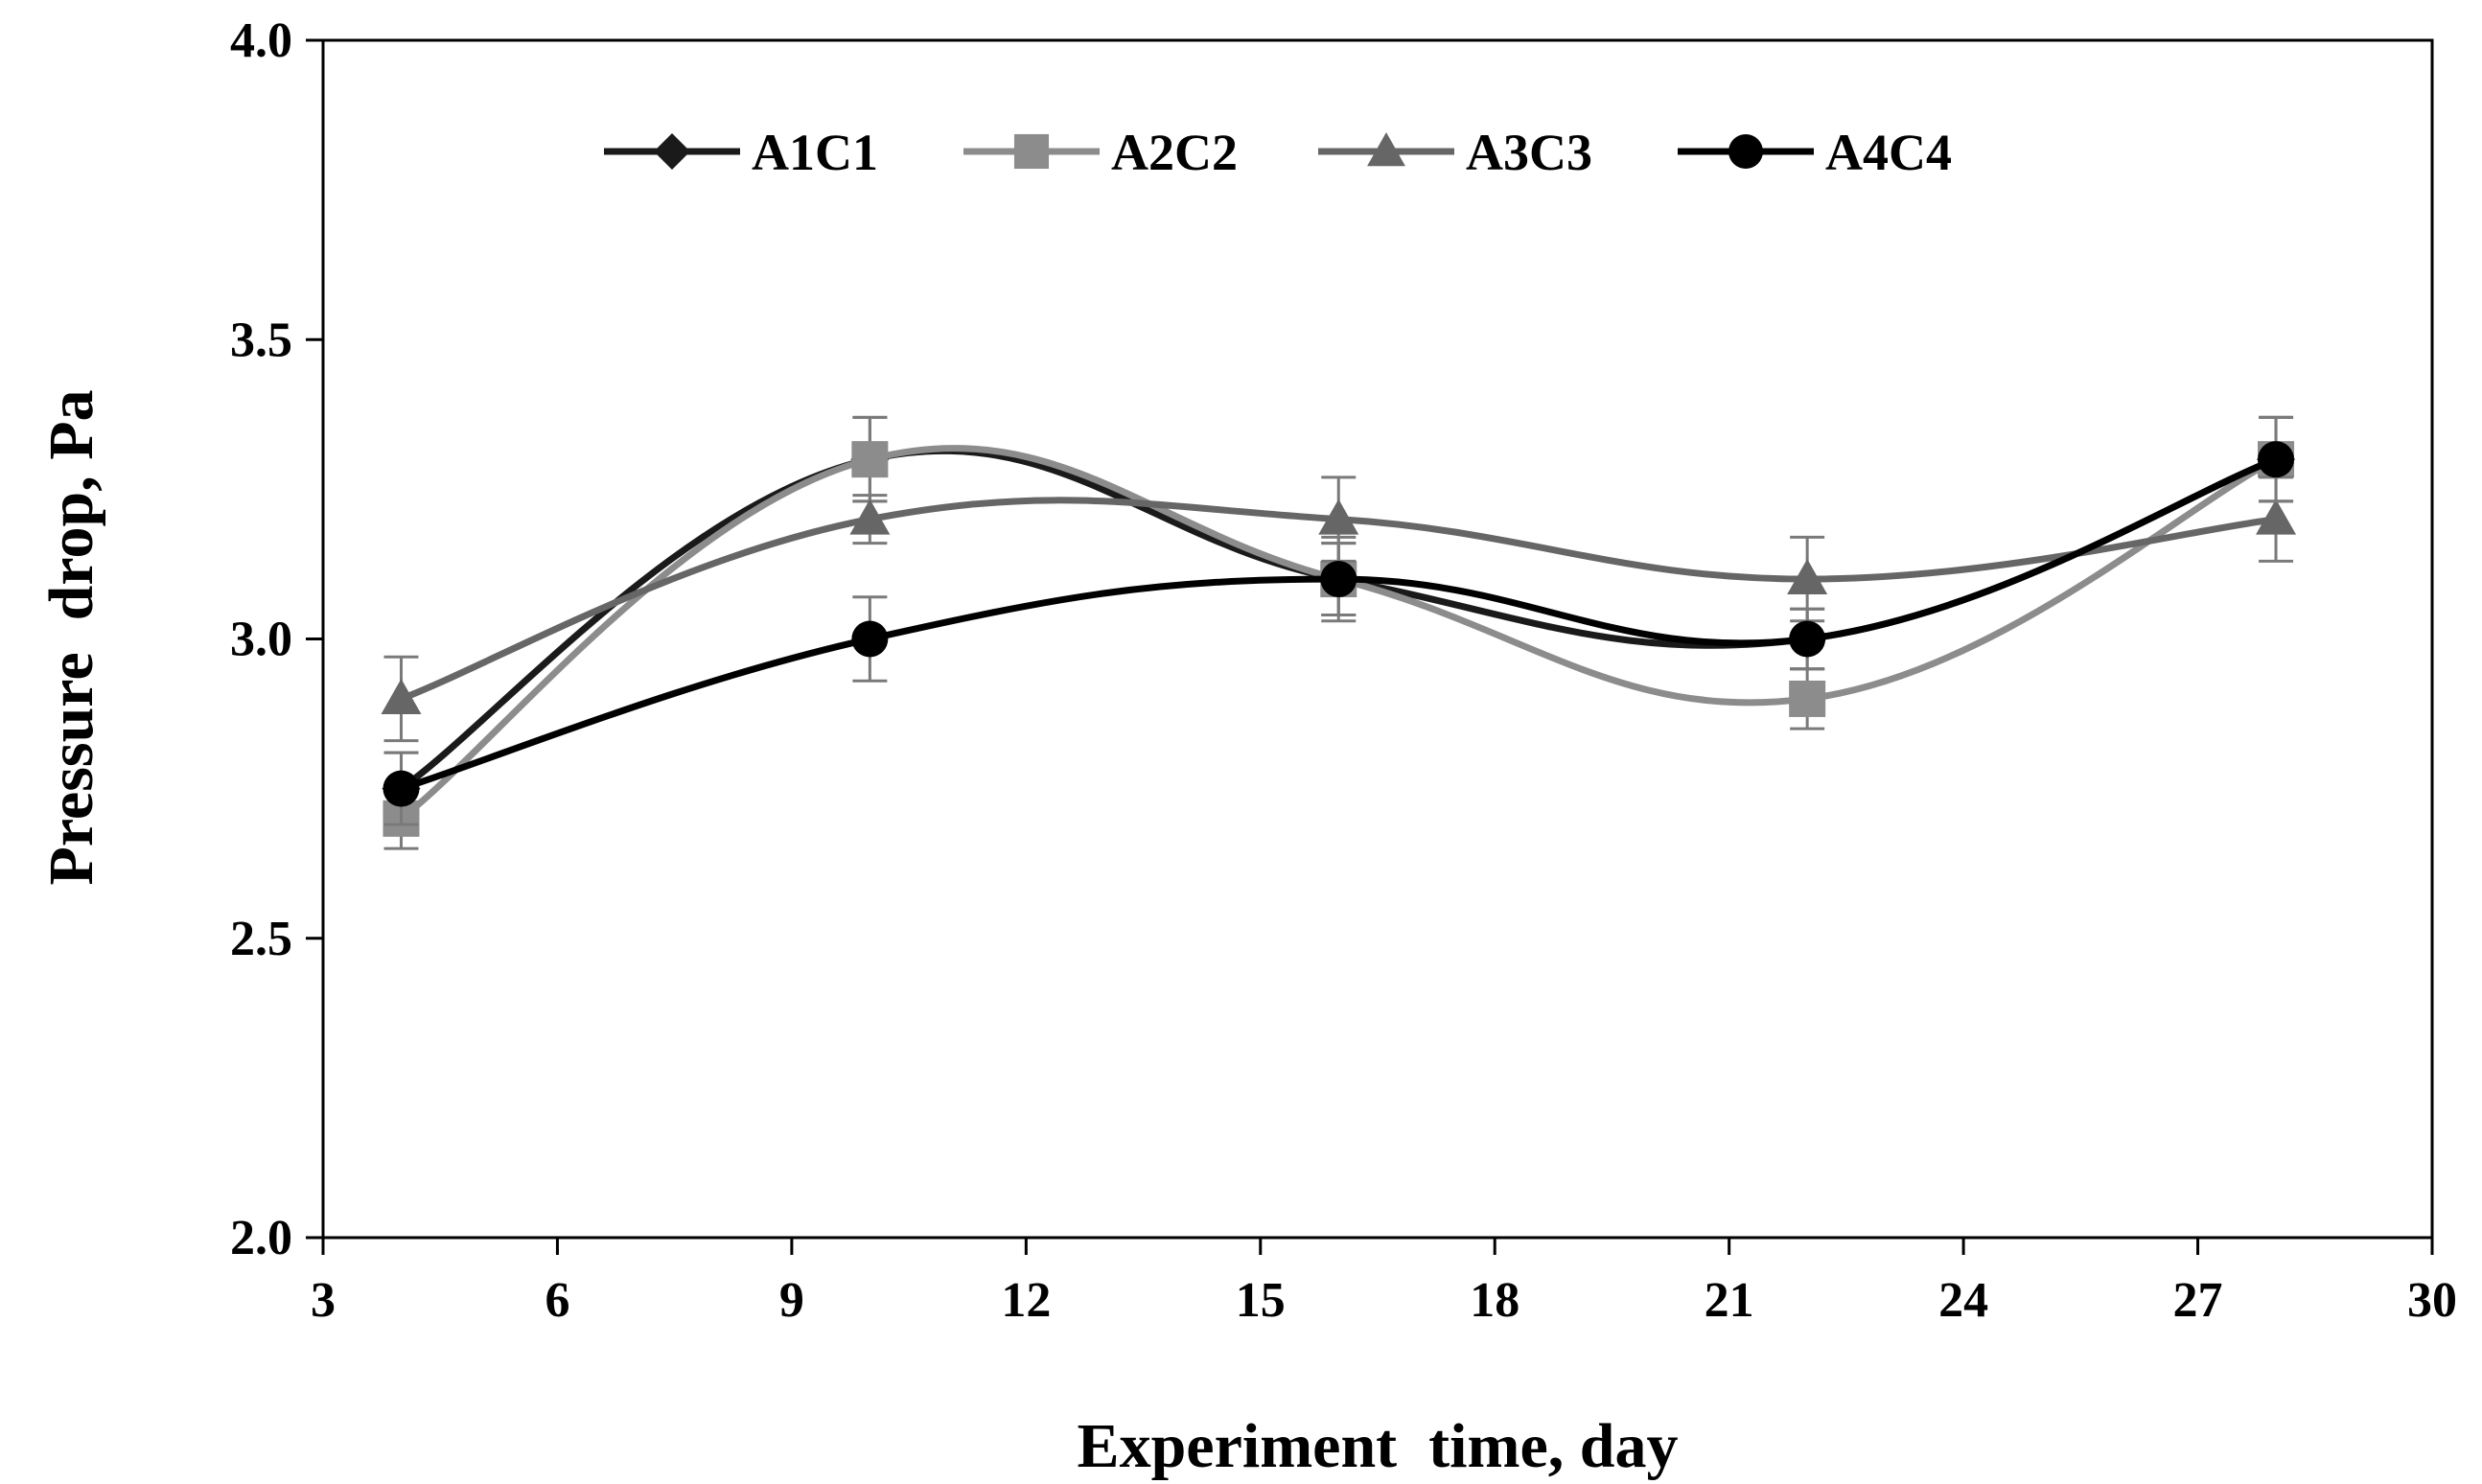 The width and height of the screenshot is (2482, 1484). I want to click on y-tick-label: 3.5, so click(261, 340).